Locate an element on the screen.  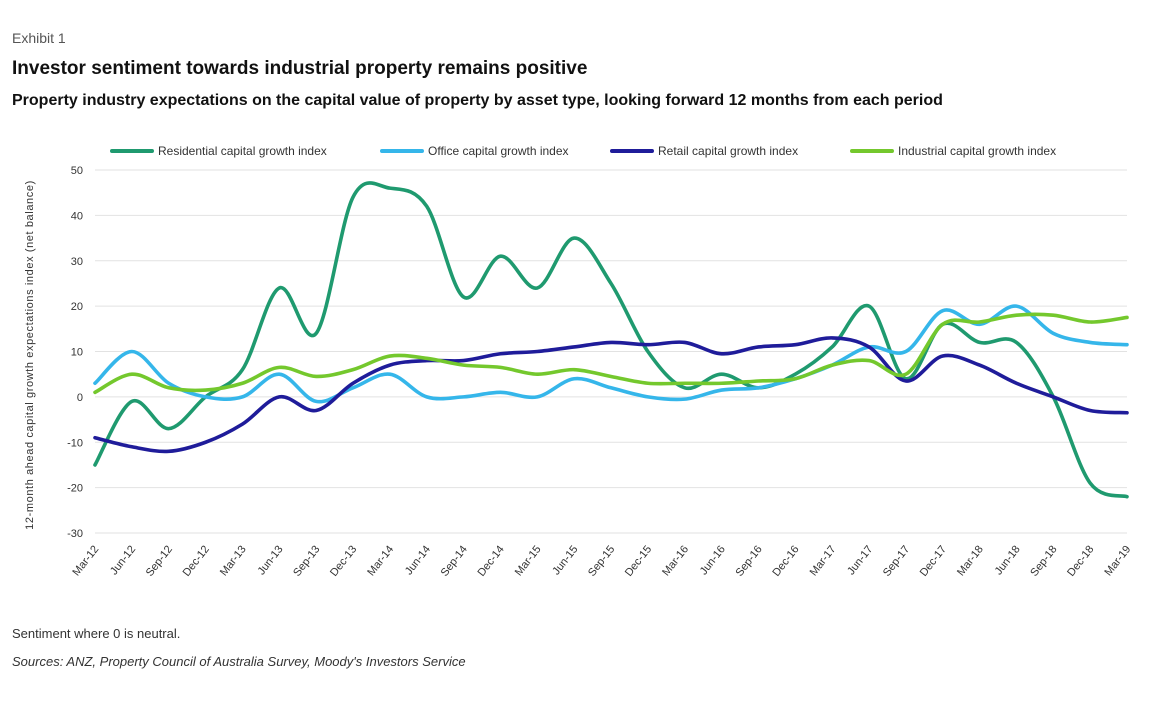
x-tick-label: Sep-18 is located at coordinates (1043, 560).